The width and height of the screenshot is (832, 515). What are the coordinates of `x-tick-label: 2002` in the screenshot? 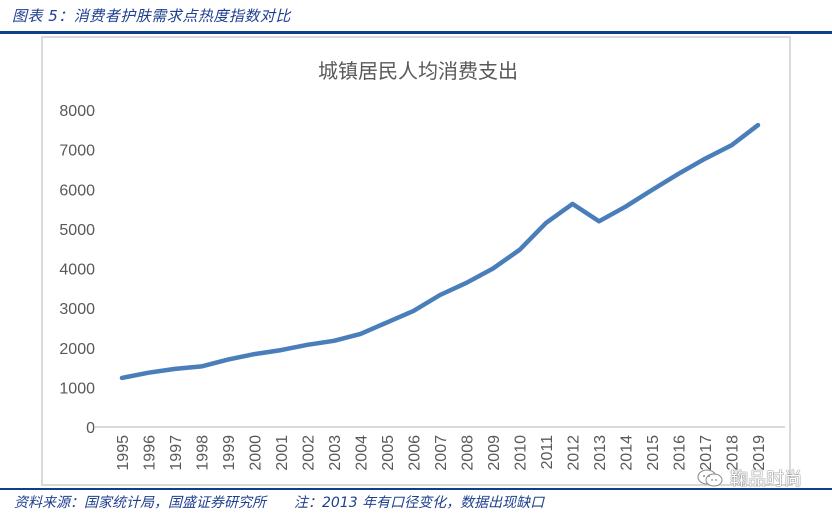 It's located at (309, 453).